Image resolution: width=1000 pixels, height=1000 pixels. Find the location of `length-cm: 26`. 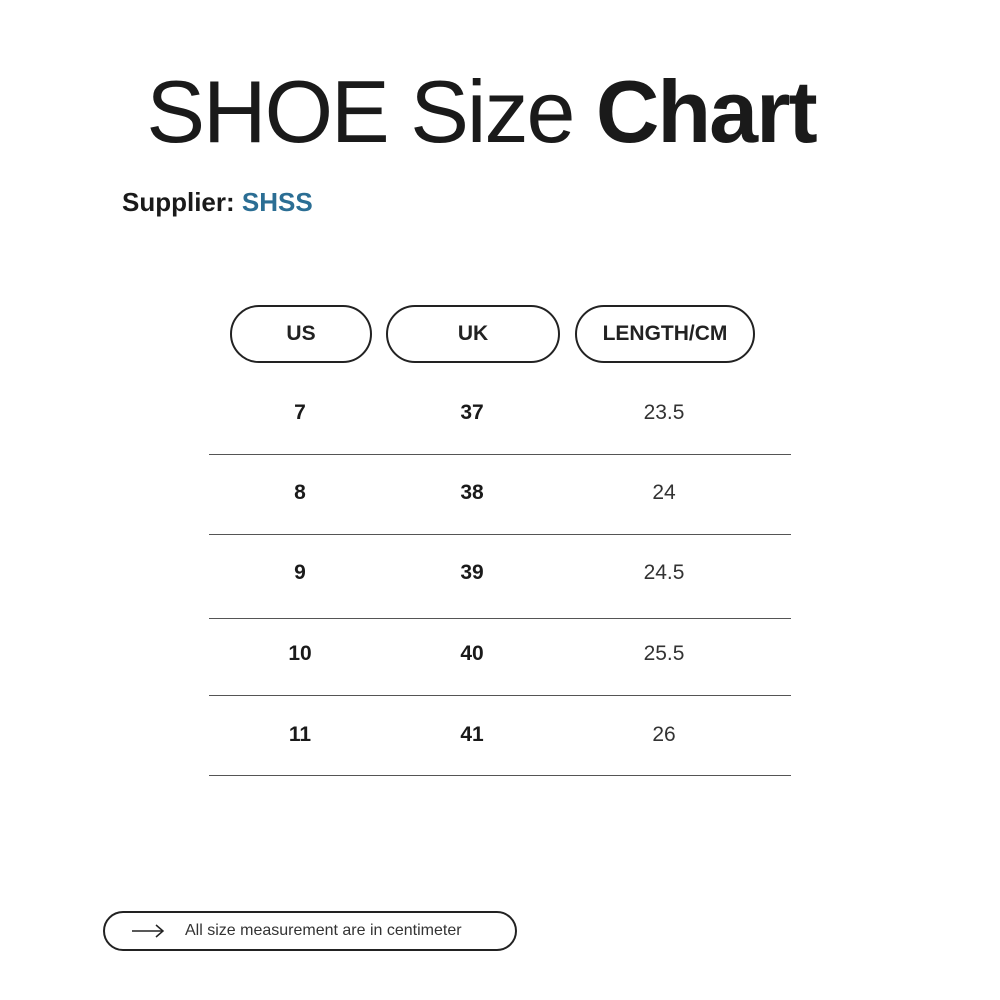

length-cm: 26 is located at coordinates (664, 734).